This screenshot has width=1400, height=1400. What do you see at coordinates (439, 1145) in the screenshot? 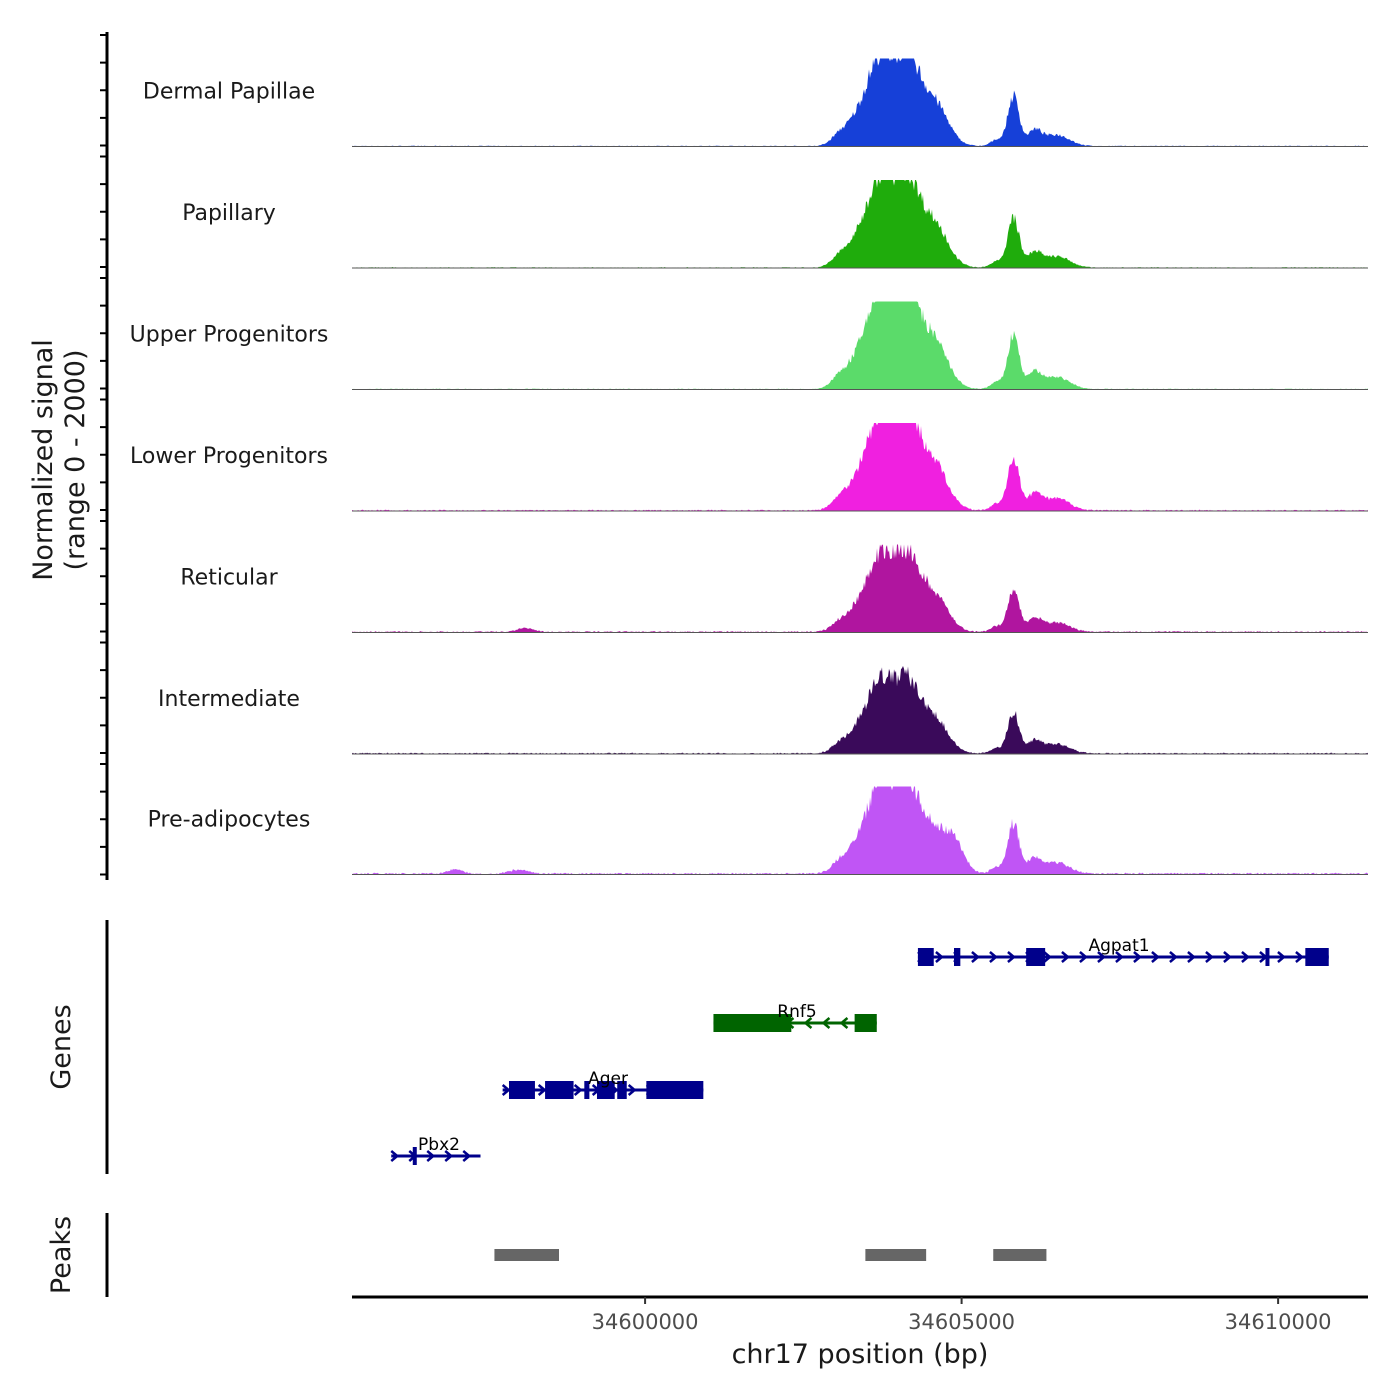
I see `gene-name-label: Pbx2` at bounding box center [439, 1145].